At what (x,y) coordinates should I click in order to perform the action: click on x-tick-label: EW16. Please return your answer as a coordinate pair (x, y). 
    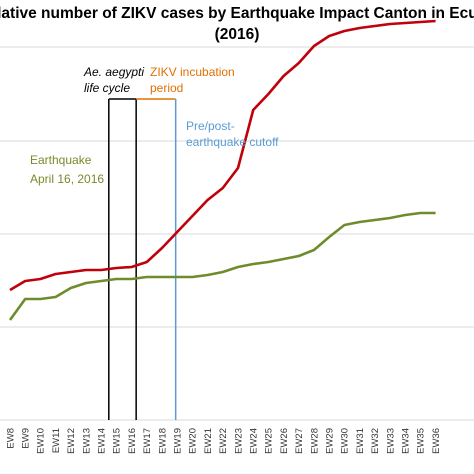
    Looking at the image, I should click on (132, 441).